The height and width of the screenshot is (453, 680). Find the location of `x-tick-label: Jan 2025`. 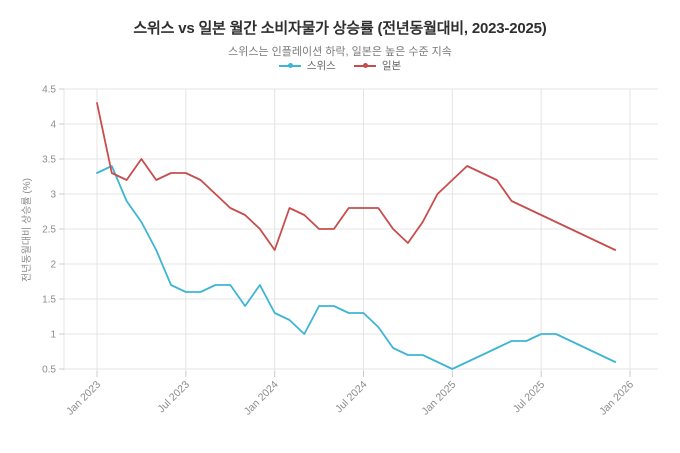

x-tick-label: Jan 2025 is located at coordinates (438, 398).